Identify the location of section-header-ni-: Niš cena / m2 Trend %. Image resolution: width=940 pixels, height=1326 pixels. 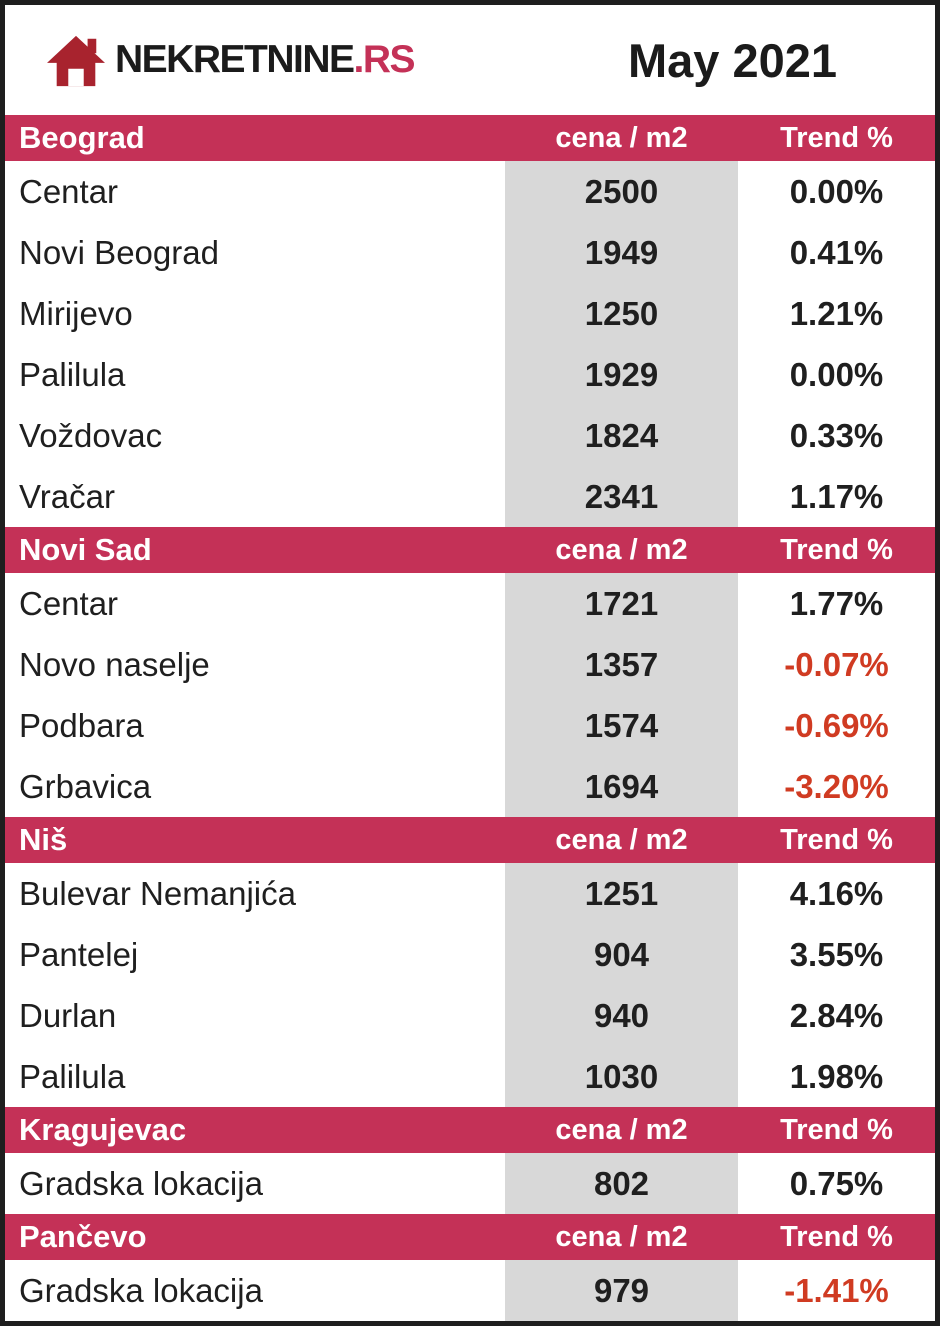
(470, 840).